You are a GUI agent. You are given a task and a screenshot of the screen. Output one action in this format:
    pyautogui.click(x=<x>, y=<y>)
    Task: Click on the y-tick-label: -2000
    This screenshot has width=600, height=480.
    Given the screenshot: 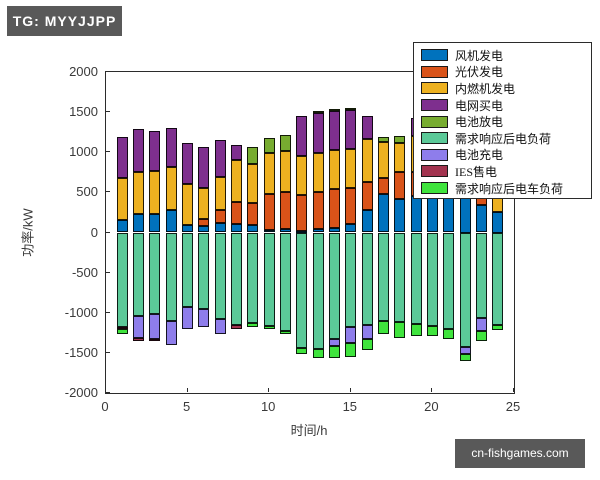 What is the action you would take?
    pyautogui.click(x=81, y=392)
    